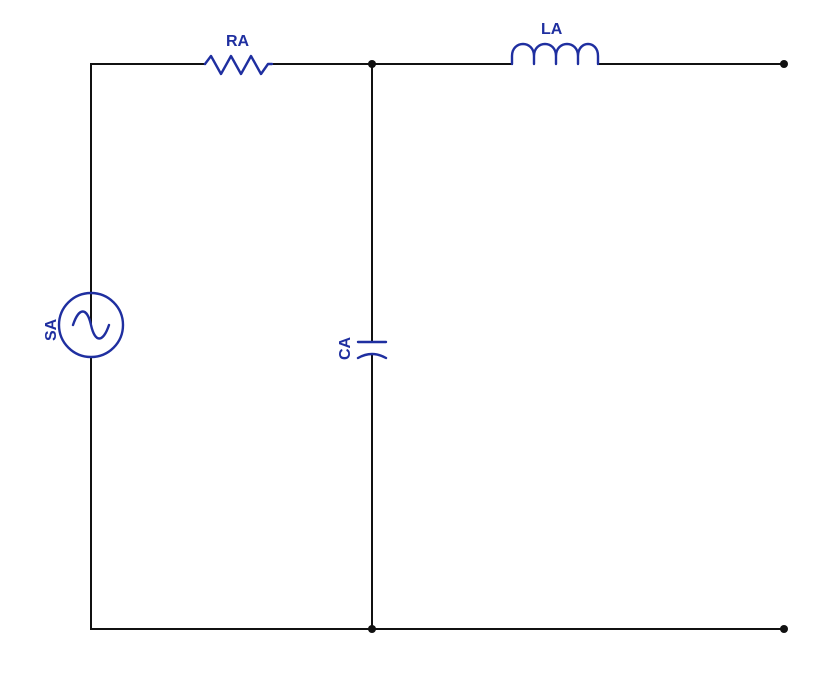 This screenshot has width=829, height=685. What do you see at coordinates (51, 329) in the screenshot?
I see `ac-source-label: SA` at bounding box center [51, 329].